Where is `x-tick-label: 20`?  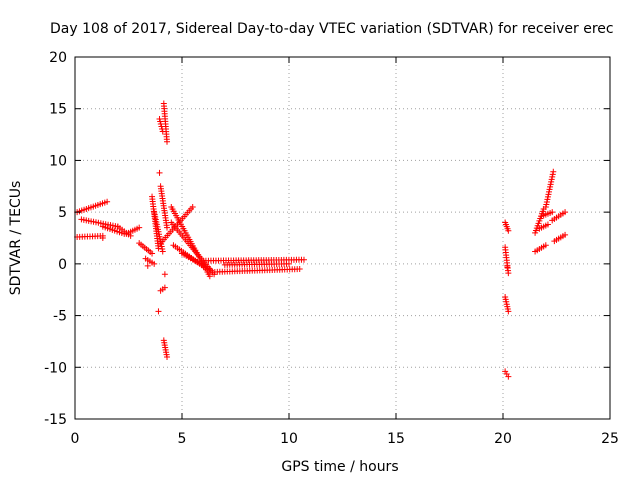
x-tick-label: 20 is located at coordinates (503, 439).